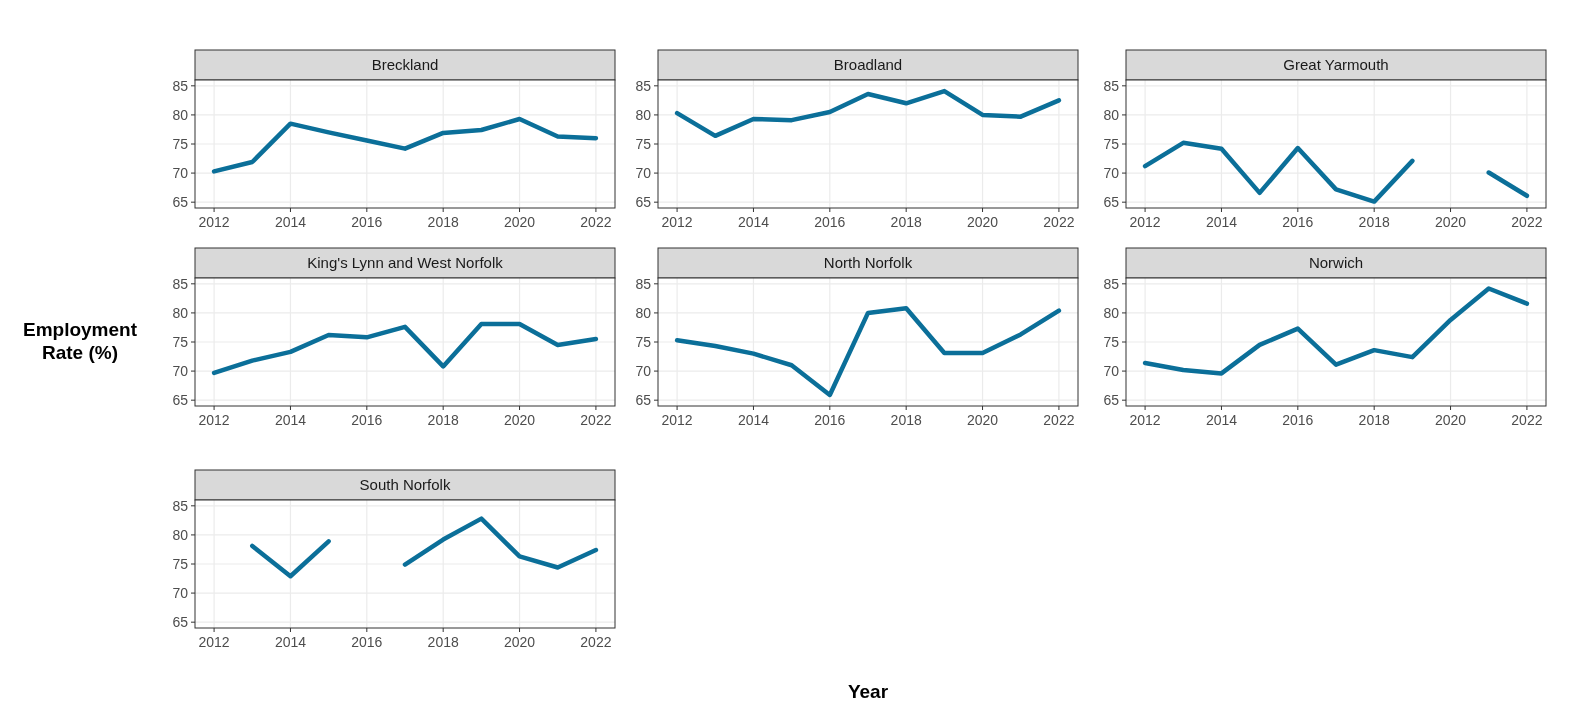  I want to click on chart-title: Great Yarmouth, so click(1336, 64).